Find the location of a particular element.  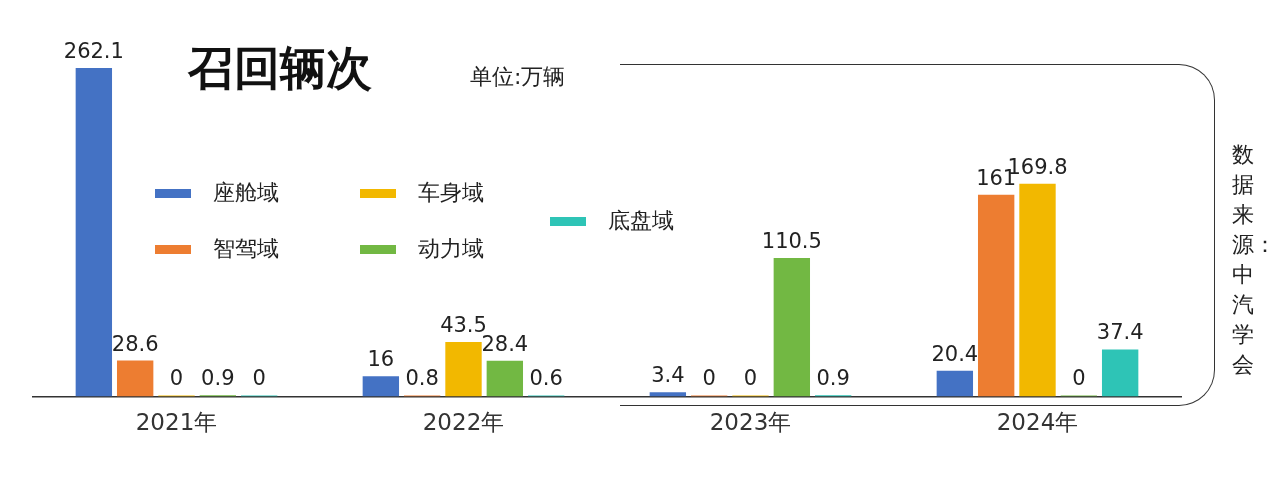

x-tick-label: 2022年 is located at coordinates (463, 422).